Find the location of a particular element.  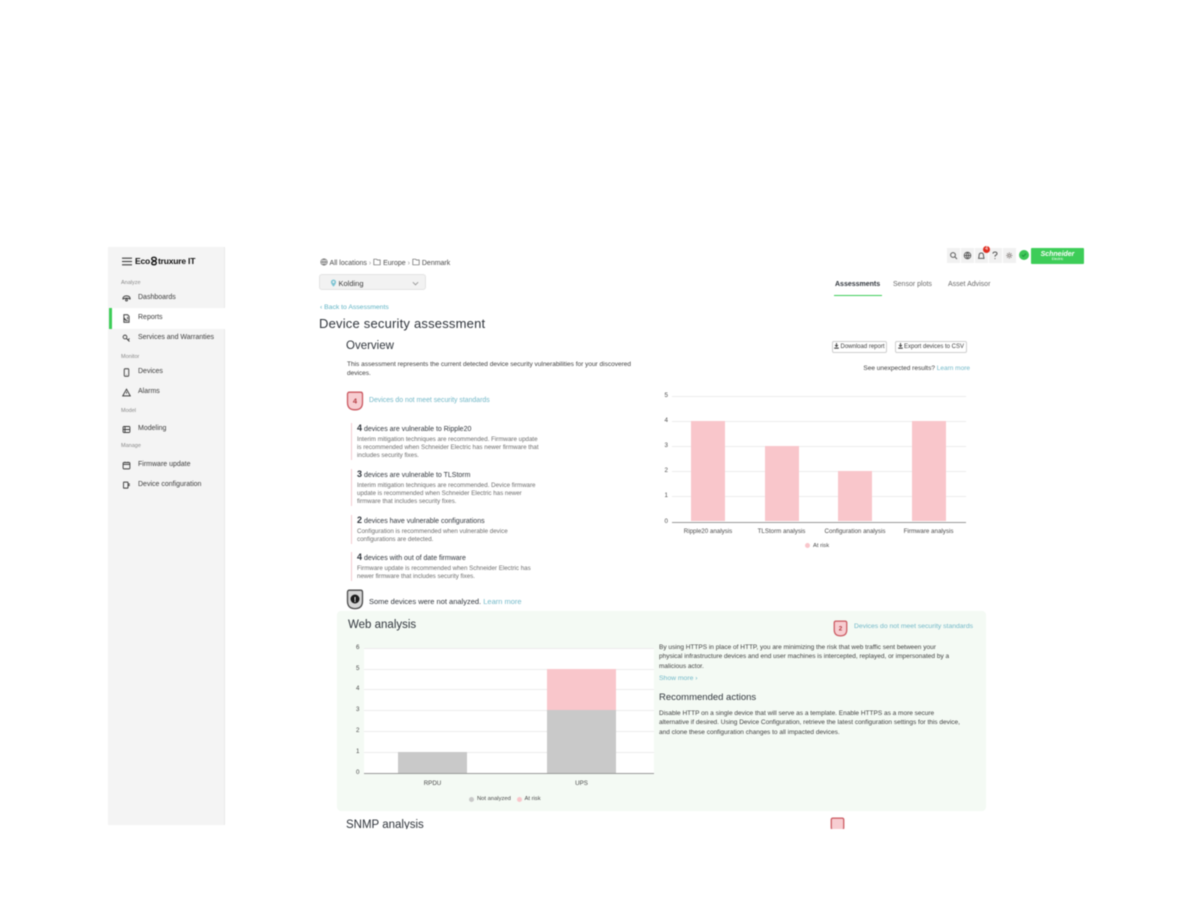

svg-text: 2 is located at coordinates (841, 629).